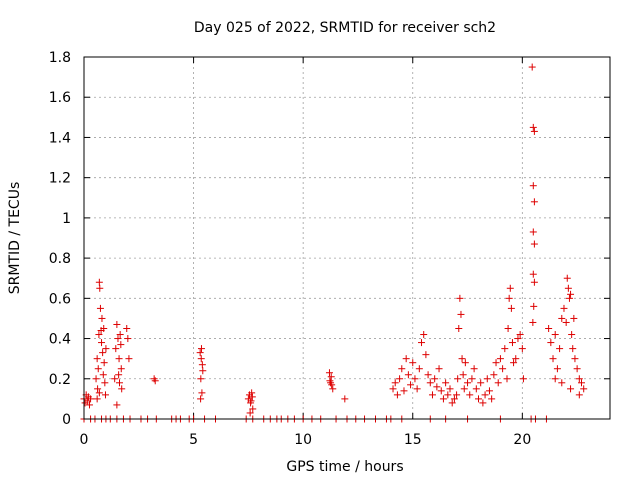 This screenshot has height=480, width=640. Describe the element at coordinates (60, 299) in the screenshot. I see `y-tick-label: 0.6` at that location.